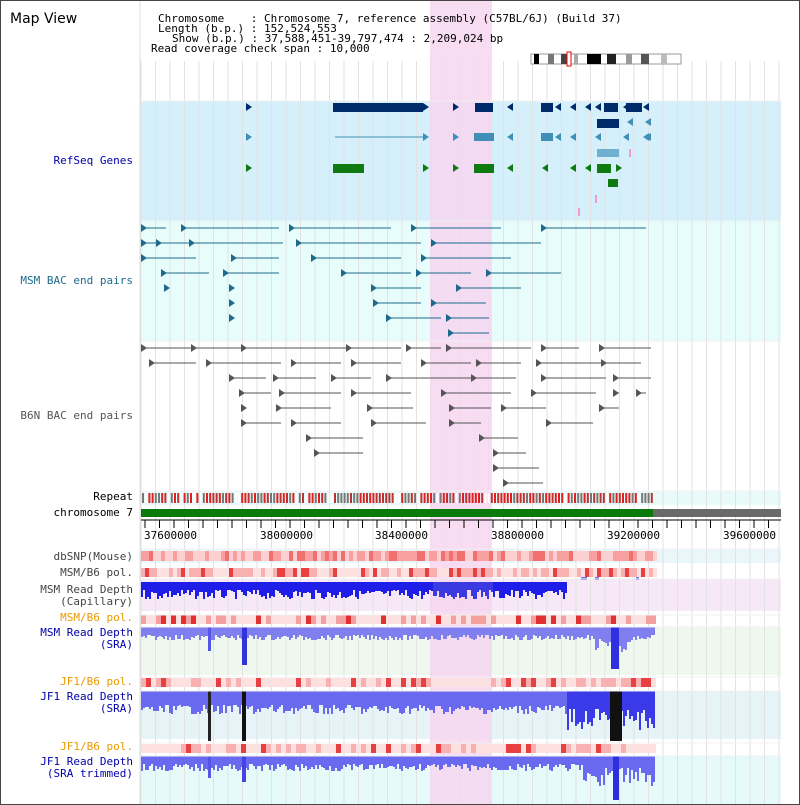 This screenshot has width=800, height=805. I want to click on view-title: Map View, so click(44, 19).